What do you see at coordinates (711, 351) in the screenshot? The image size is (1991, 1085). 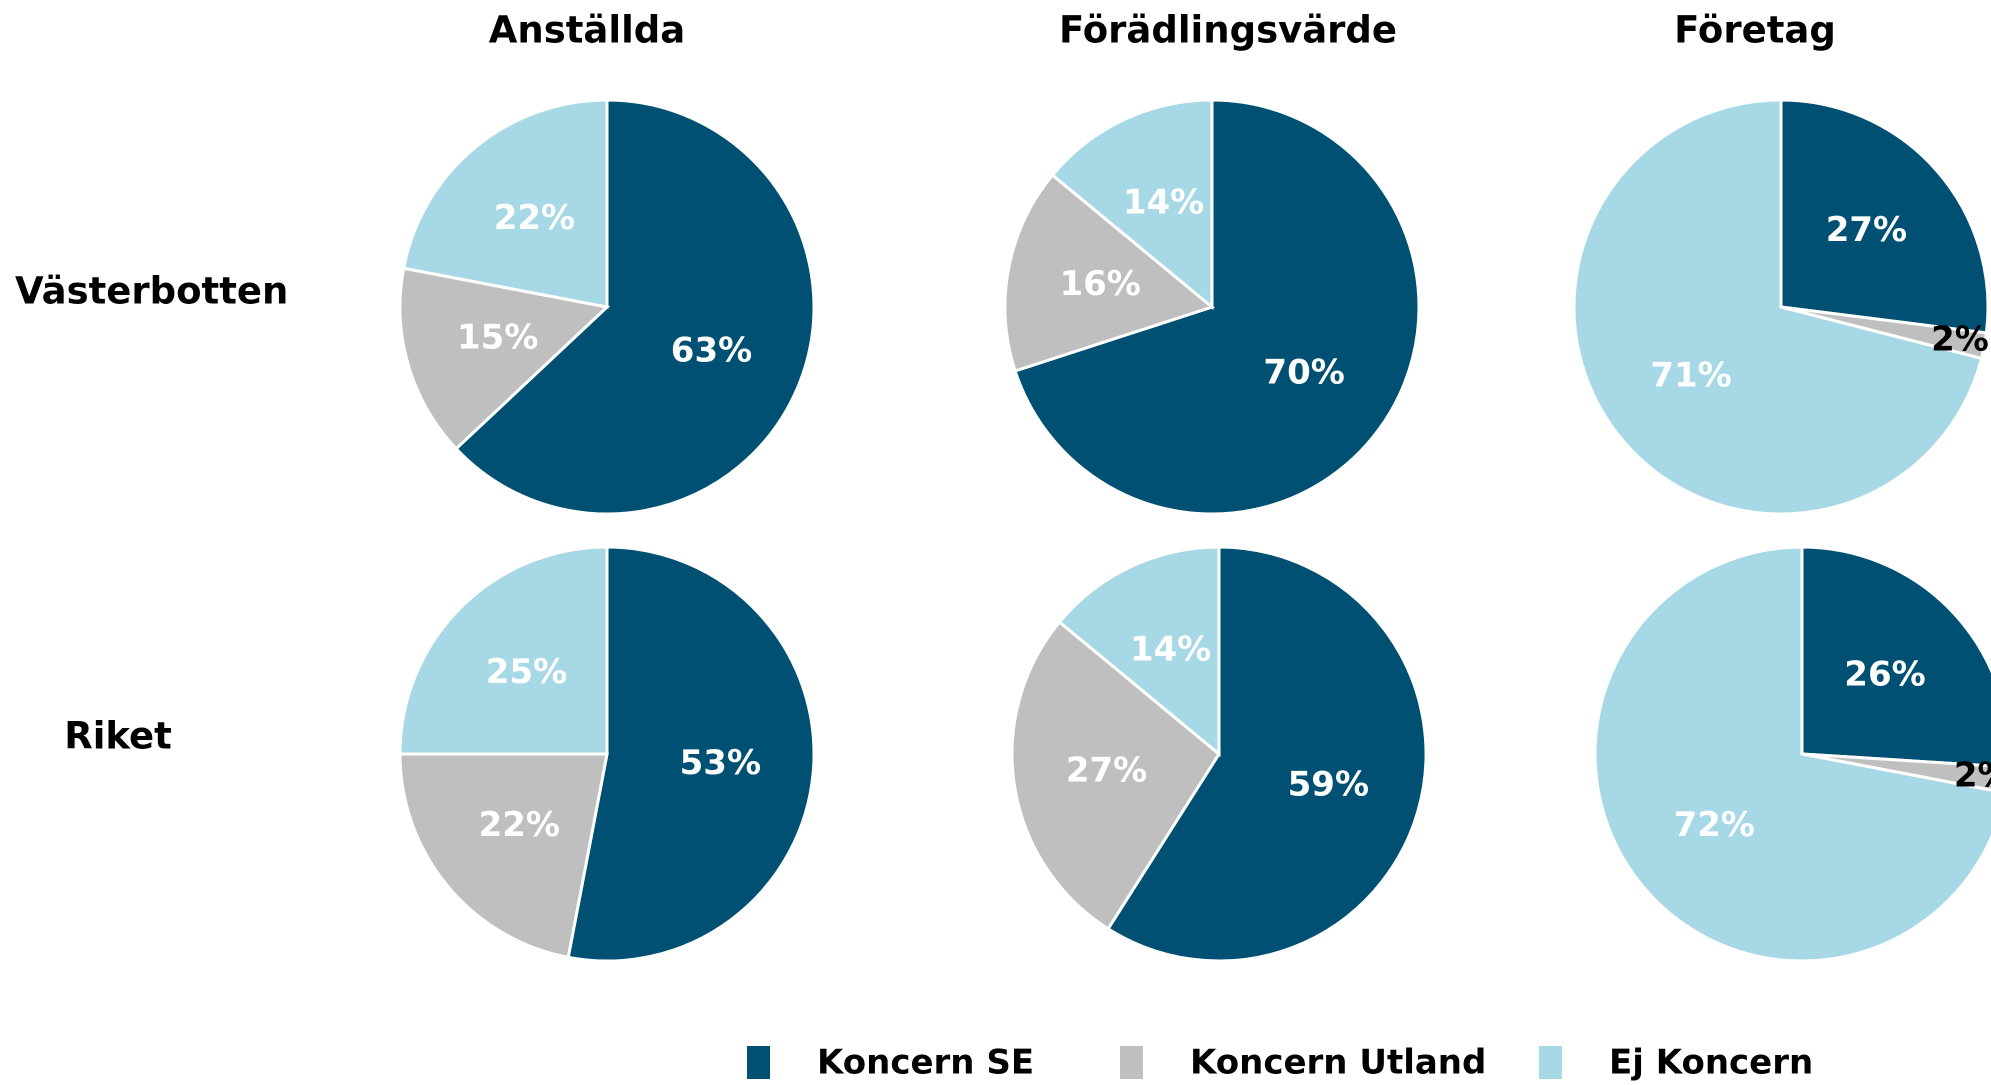 I see `data-label: 63%` at bounding box center [711, 351].